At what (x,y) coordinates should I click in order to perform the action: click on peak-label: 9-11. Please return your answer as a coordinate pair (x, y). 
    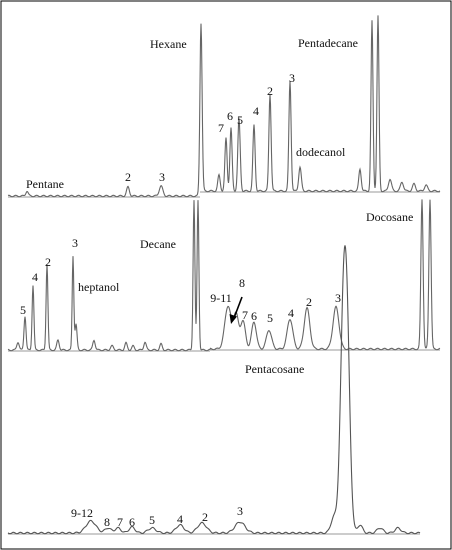
    Looking at the image, I should click on (221, 298).